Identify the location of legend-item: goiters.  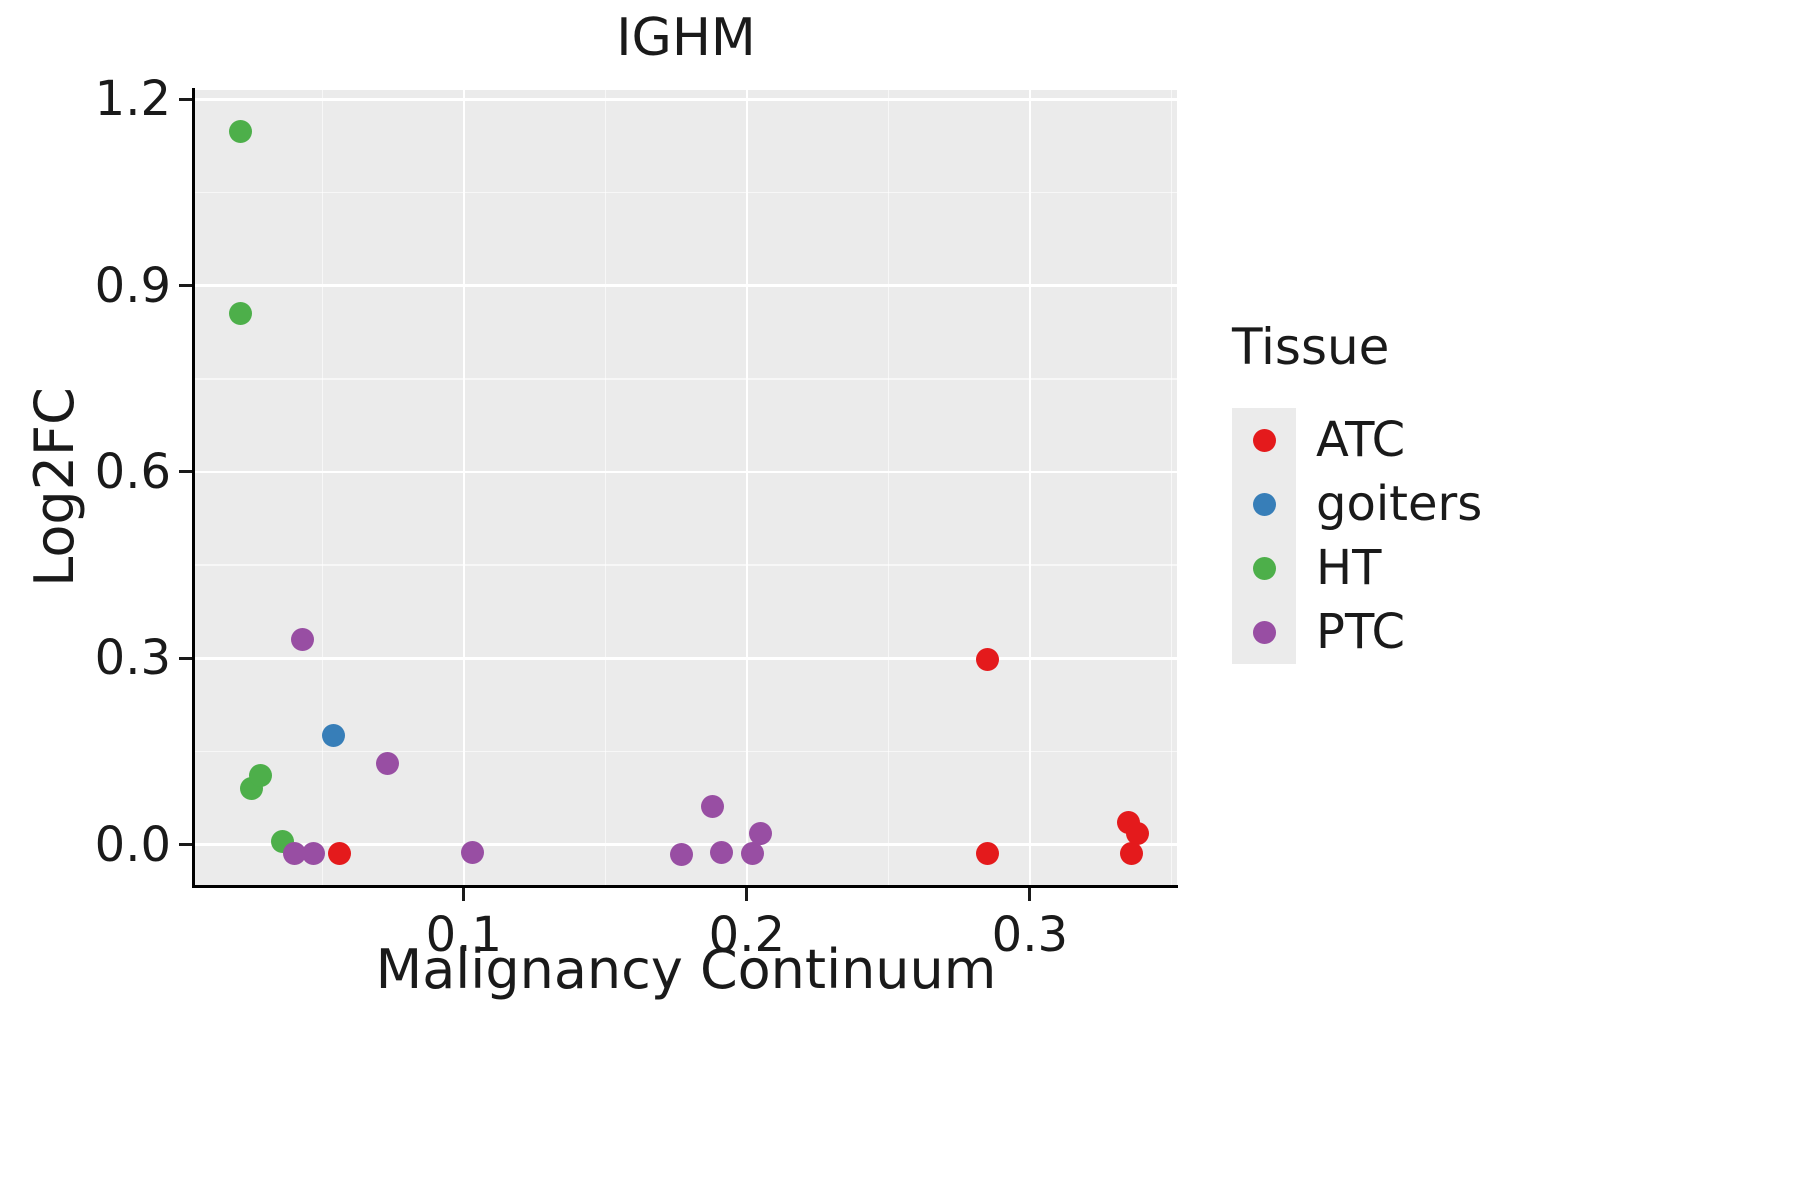
(1357, 504).